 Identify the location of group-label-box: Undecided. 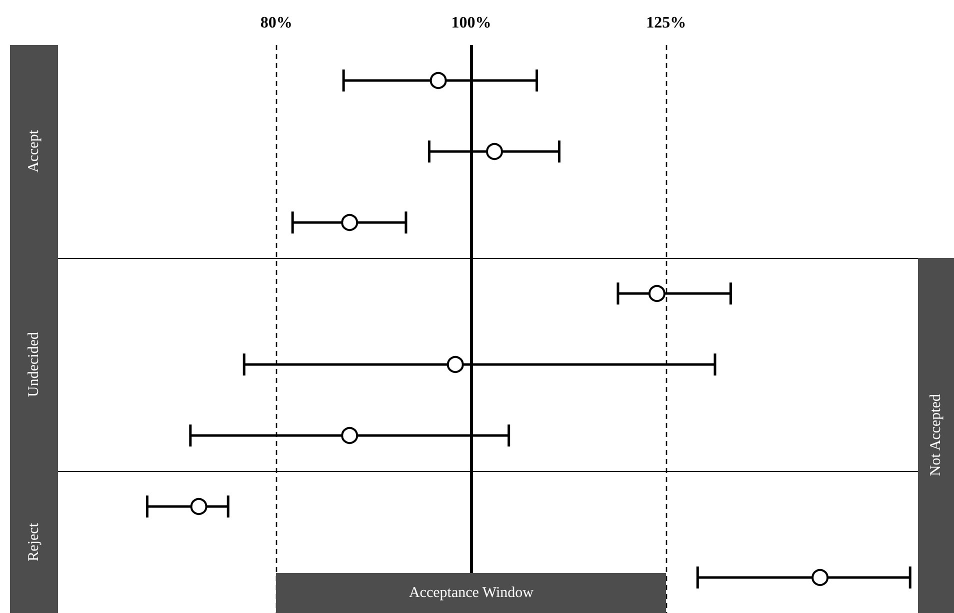
(34, 364).